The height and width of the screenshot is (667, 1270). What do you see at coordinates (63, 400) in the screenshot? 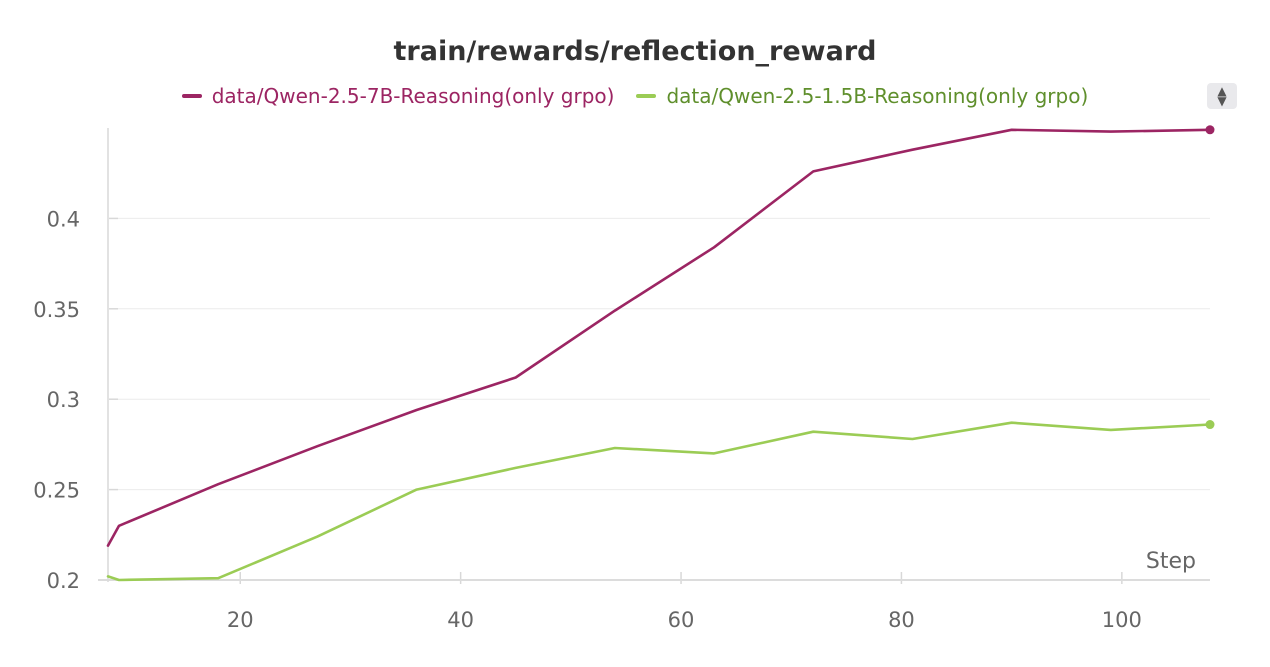
I see `y-tick-label: 0.3` at bounding box center [63, 400].